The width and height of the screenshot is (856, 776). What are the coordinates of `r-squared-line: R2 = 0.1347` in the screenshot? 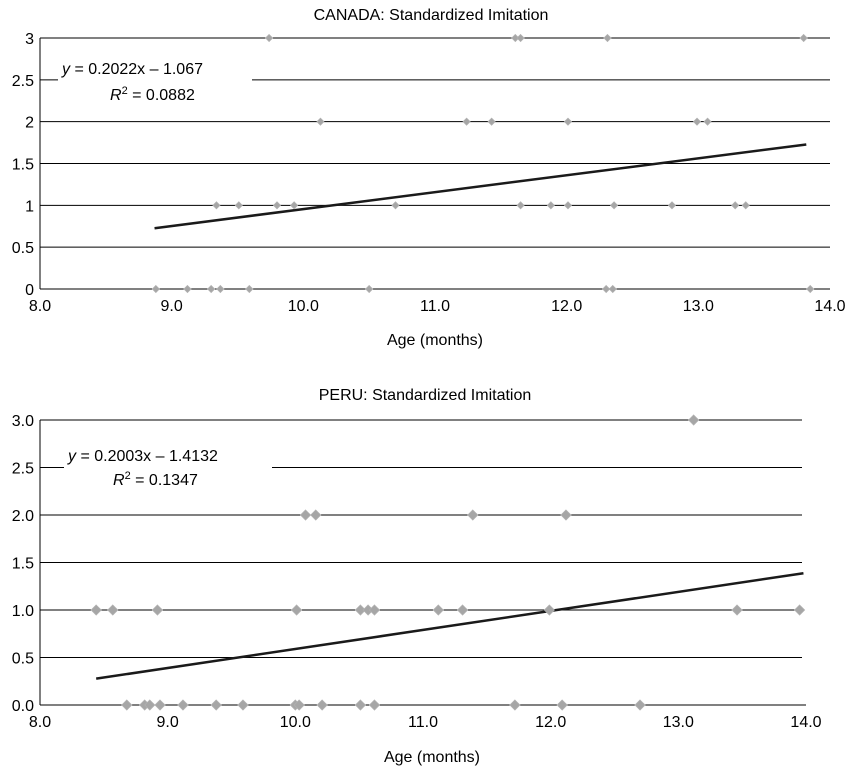 It's located at (155, 479).